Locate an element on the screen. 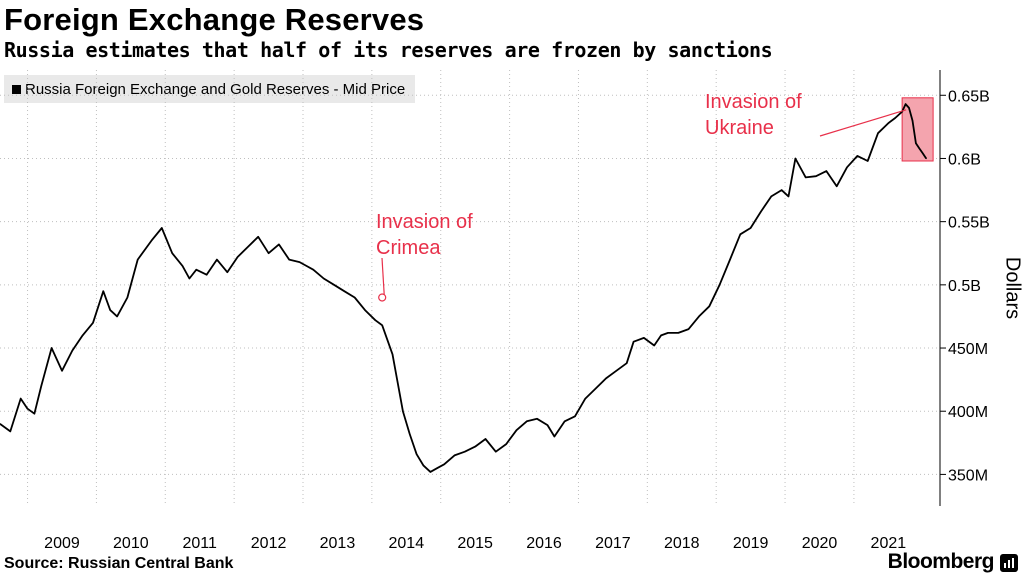 The height and width of the screenshot is (576, 1025). y-tick-label: 450M is located at coordinates (968, 349).